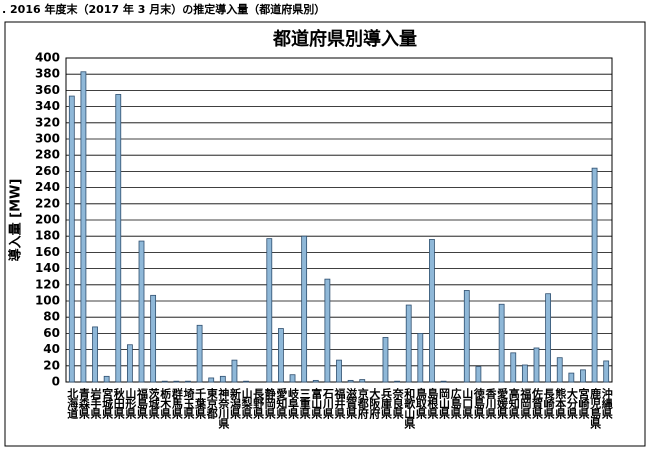 The image size is (650, 456). I want to click on x-tick-label: 東京都, so click(212, 403).